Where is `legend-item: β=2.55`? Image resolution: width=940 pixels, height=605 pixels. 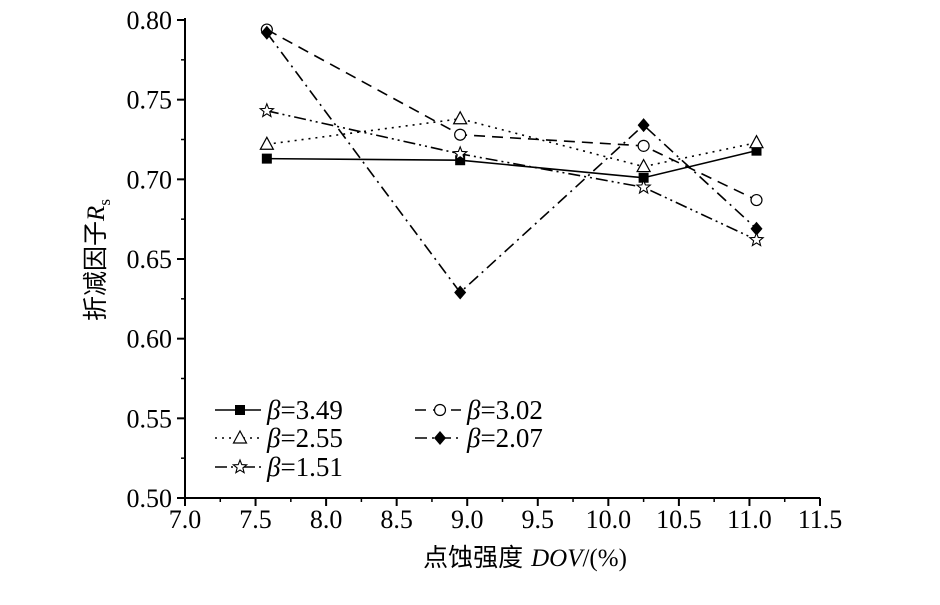 legend-item: β=2.55 is located at coordinates (279, 438).